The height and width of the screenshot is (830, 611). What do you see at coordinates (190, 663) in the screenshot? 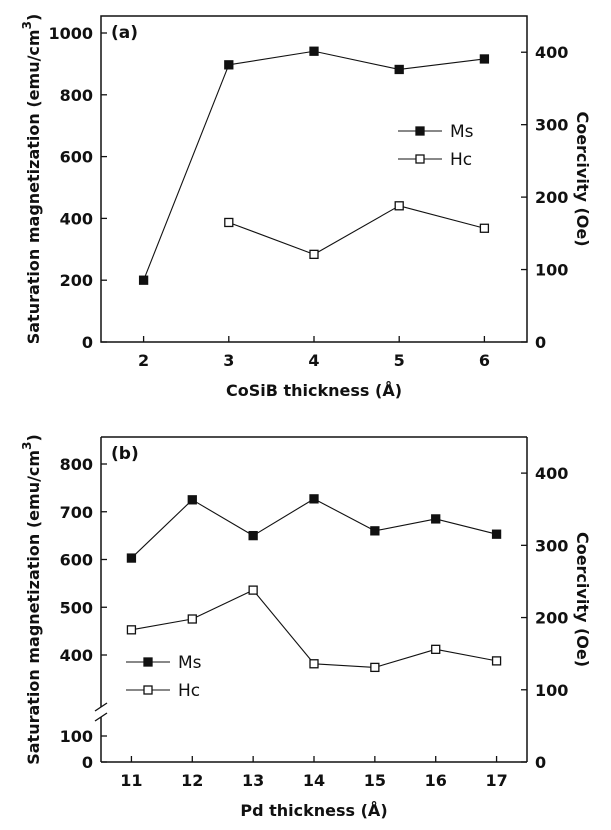
I see `legend-label-ms: Ms` at bounding box center [190, 663].